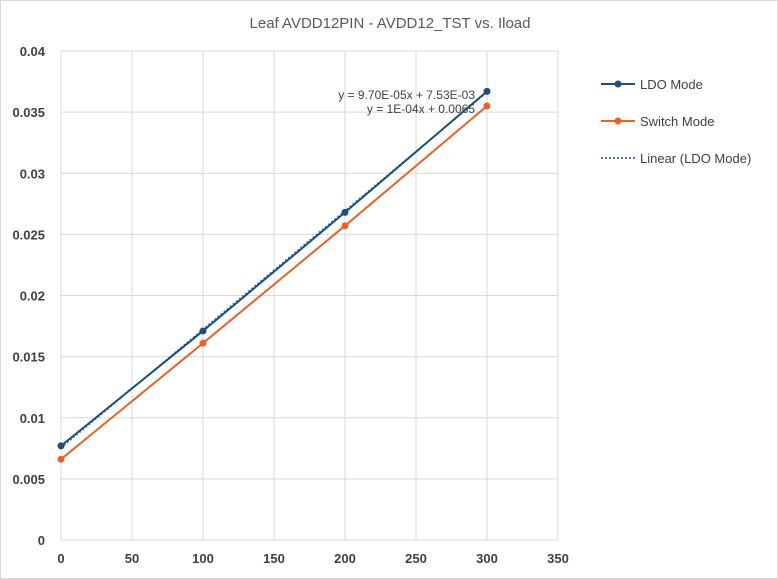 Image resolution: width=778 pixels, height=579 pixels. Describe the element at coordinates (28, 112) in the screenshot. I see `y-tick-label: 0.035` at that location.